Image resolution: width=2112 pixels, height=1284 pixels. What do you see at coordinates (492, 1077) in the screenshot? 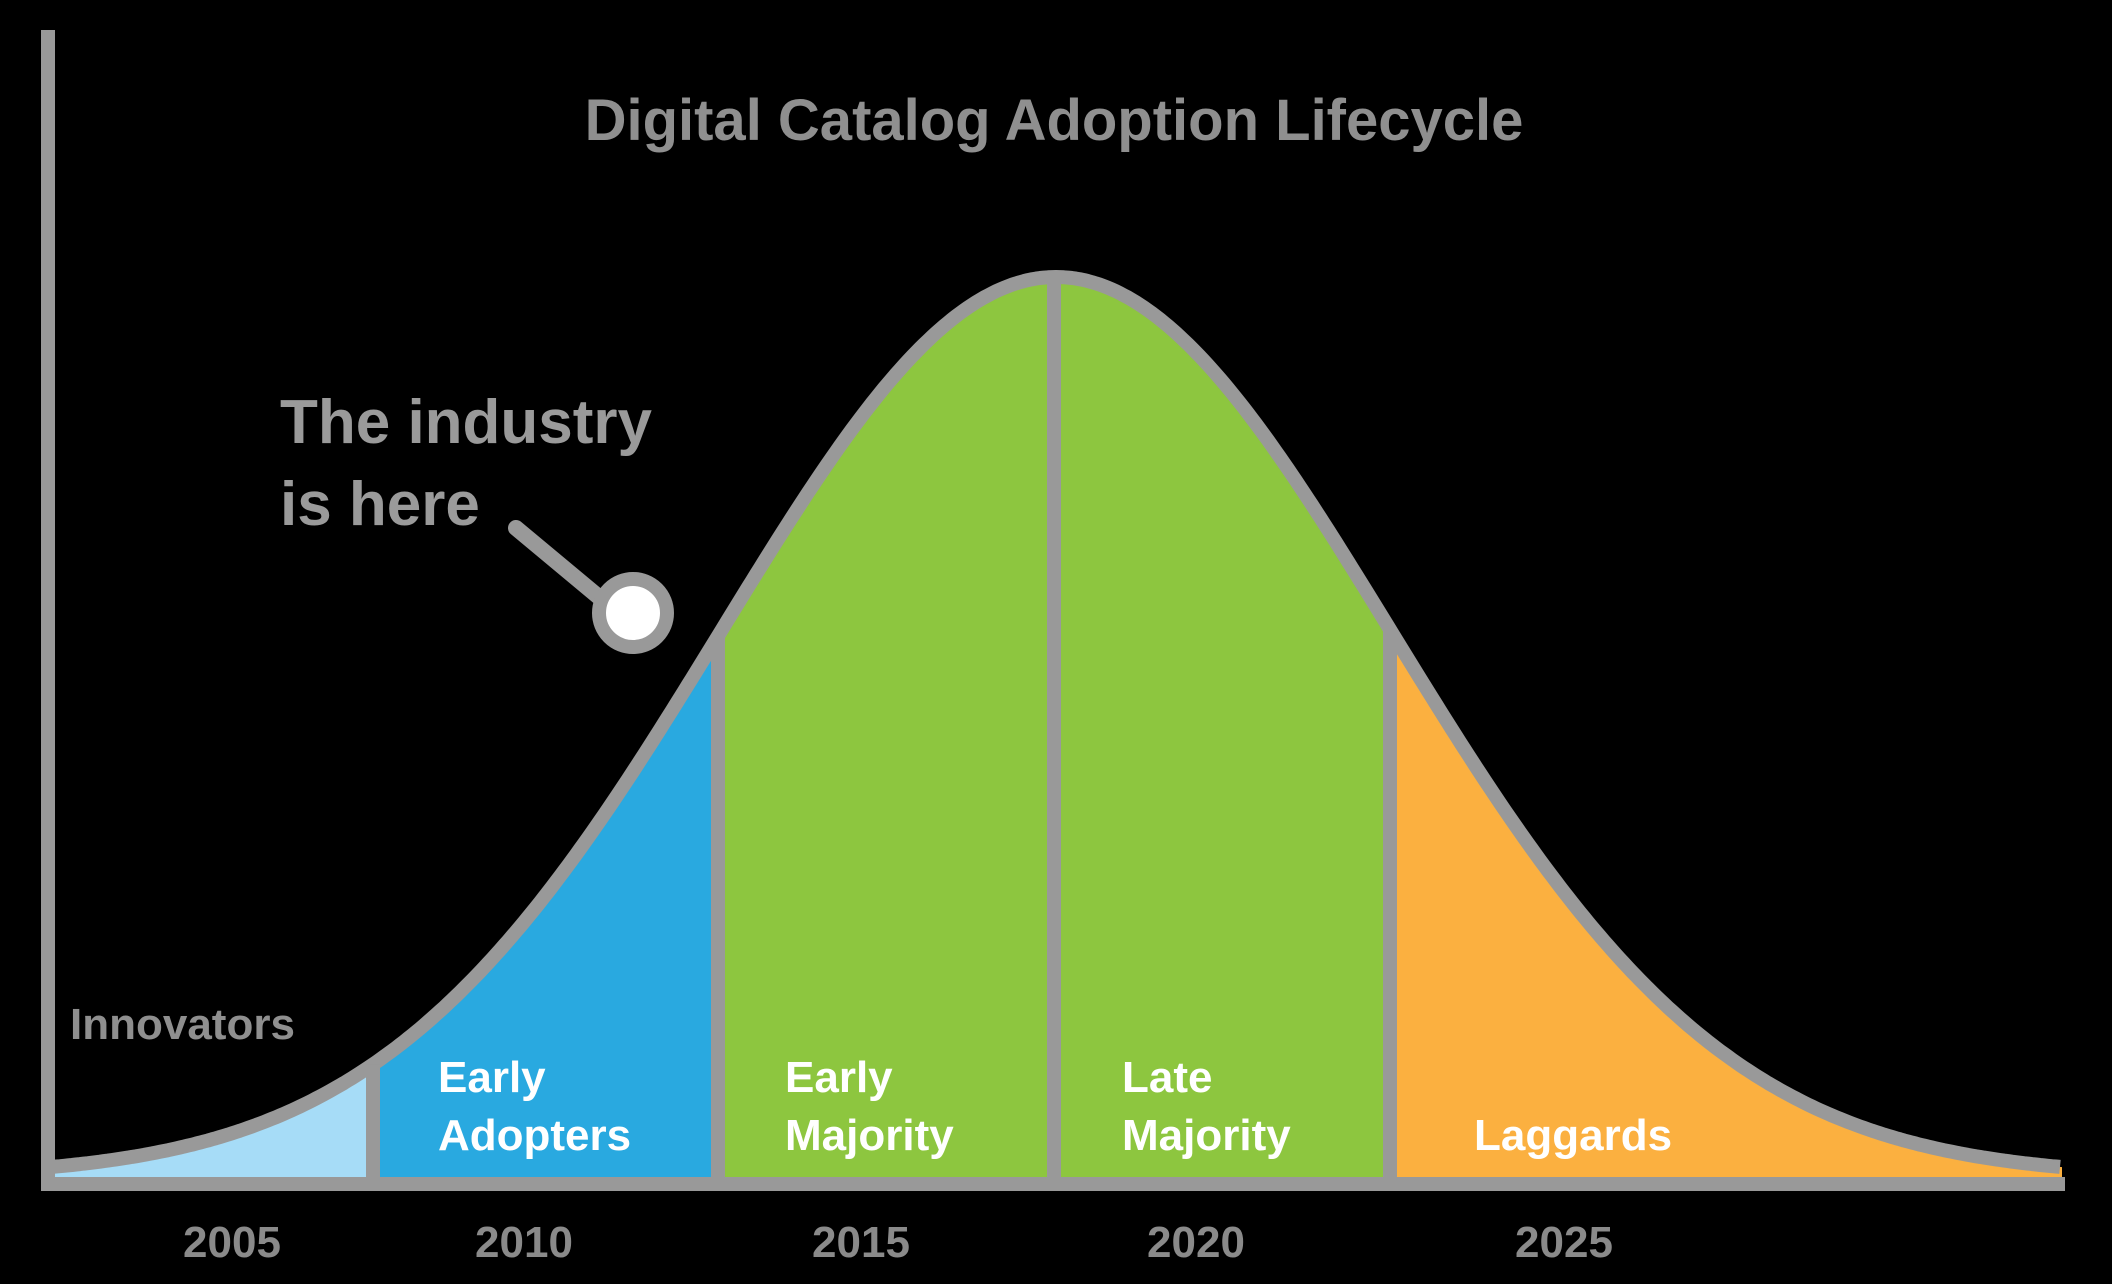
I see `early-adopters-label-line-1: Early` at bounding box center [492, 1077].